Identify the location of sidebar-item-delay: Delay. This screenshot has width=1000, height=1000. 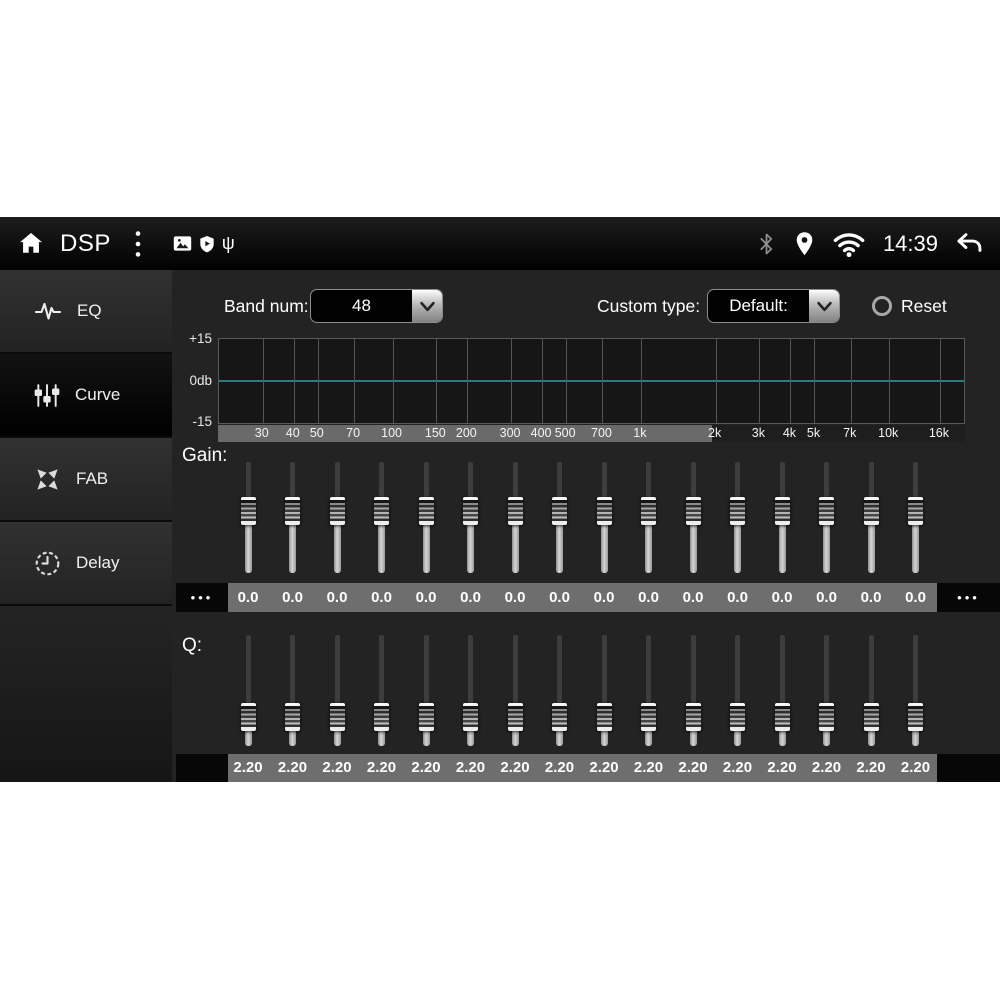
(86, 564).